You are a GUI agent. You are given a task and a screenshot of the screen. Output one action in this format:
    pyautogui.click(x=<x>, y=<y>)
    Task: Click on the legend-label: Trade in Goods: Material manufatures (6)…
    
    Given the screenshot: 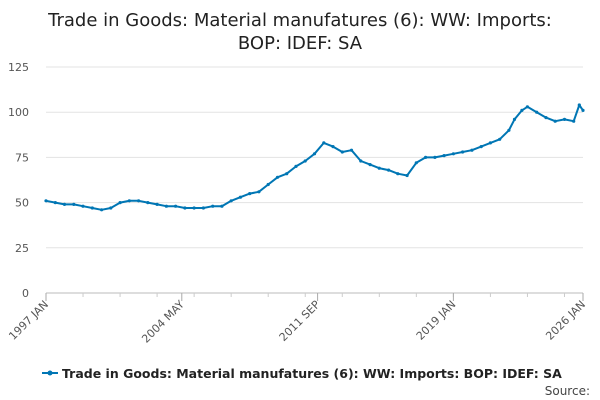 What is the action you would take?
    pyautogui.click(x=312, y=373)
    